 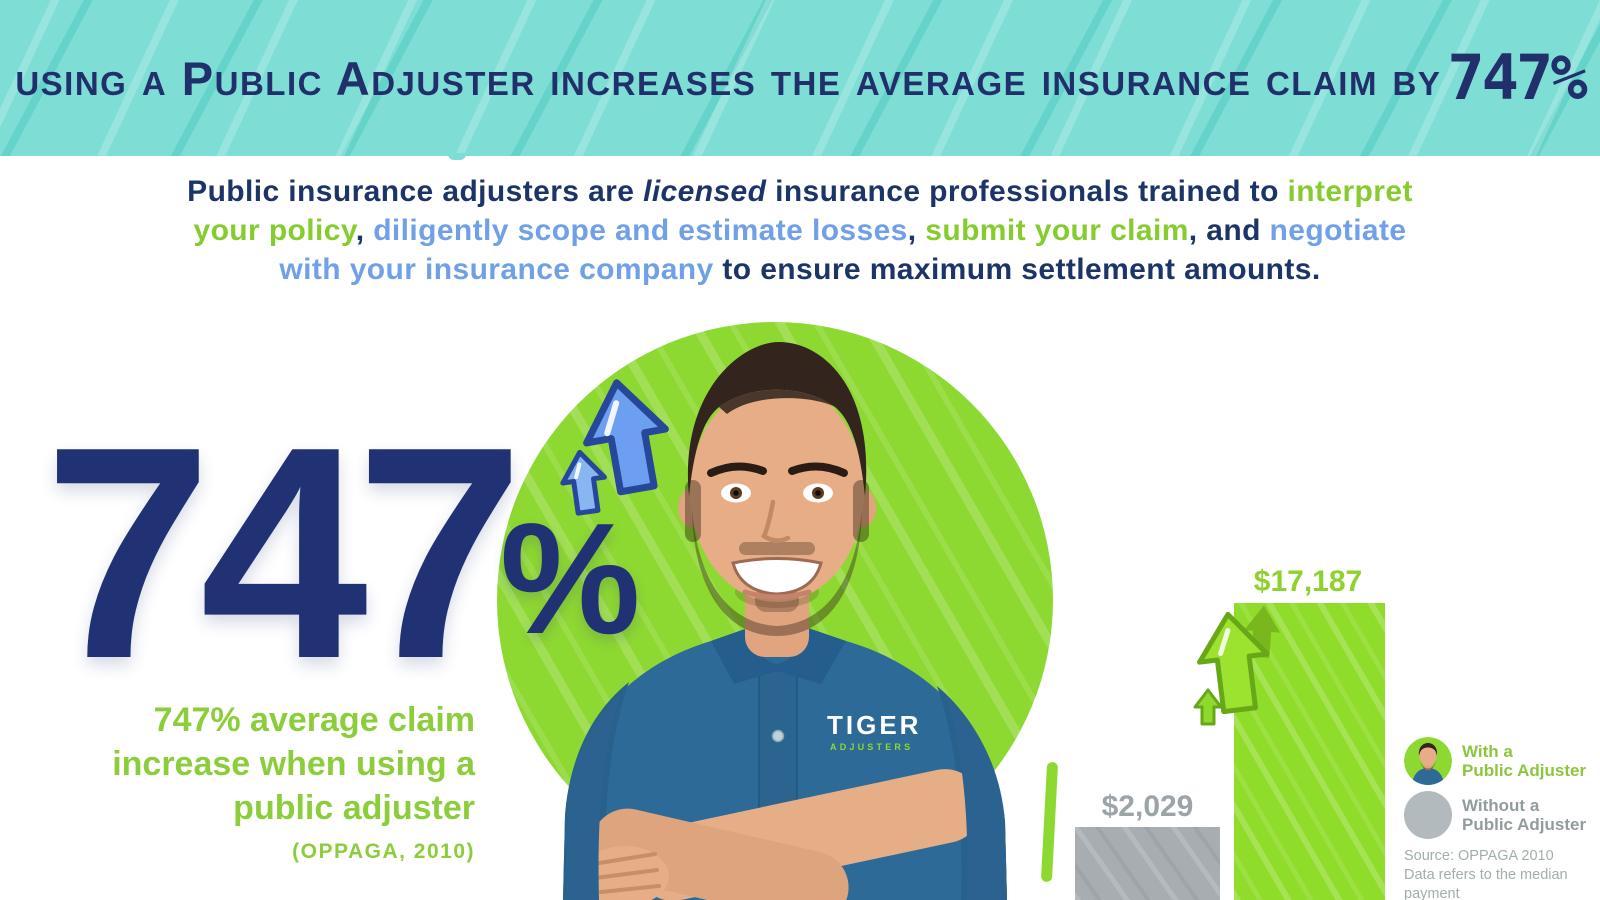 I want to click on intro-segment: with your insurance company, so click(x=496, y=269).